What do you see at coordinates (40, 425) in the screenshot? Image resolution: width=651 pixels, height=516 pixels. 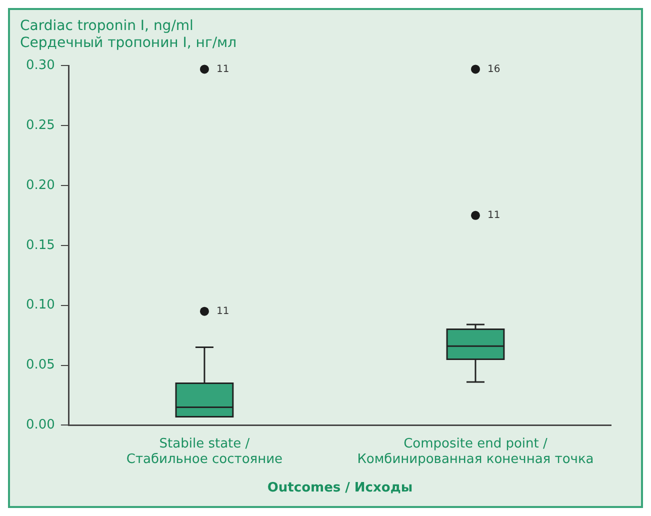 I see `y-tick-label: 0.00` at bounding box center [40, 425].